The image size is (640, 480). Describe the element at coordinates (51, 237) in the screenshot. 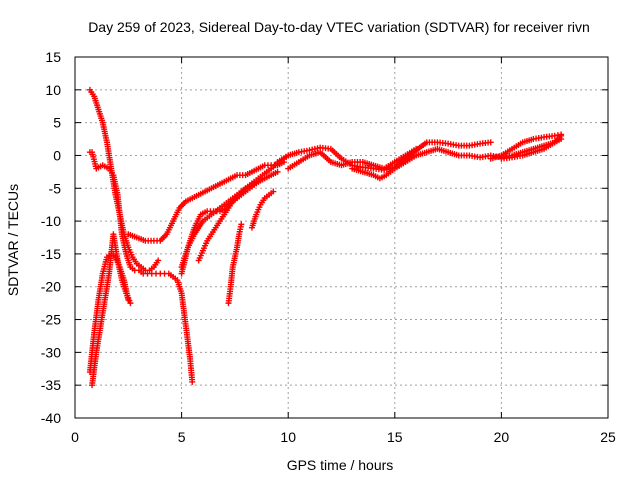

I see `y-tick-labels: -40 -35 -30 -25 -20 -15 -10 -5 0 5 10 15` at that location.